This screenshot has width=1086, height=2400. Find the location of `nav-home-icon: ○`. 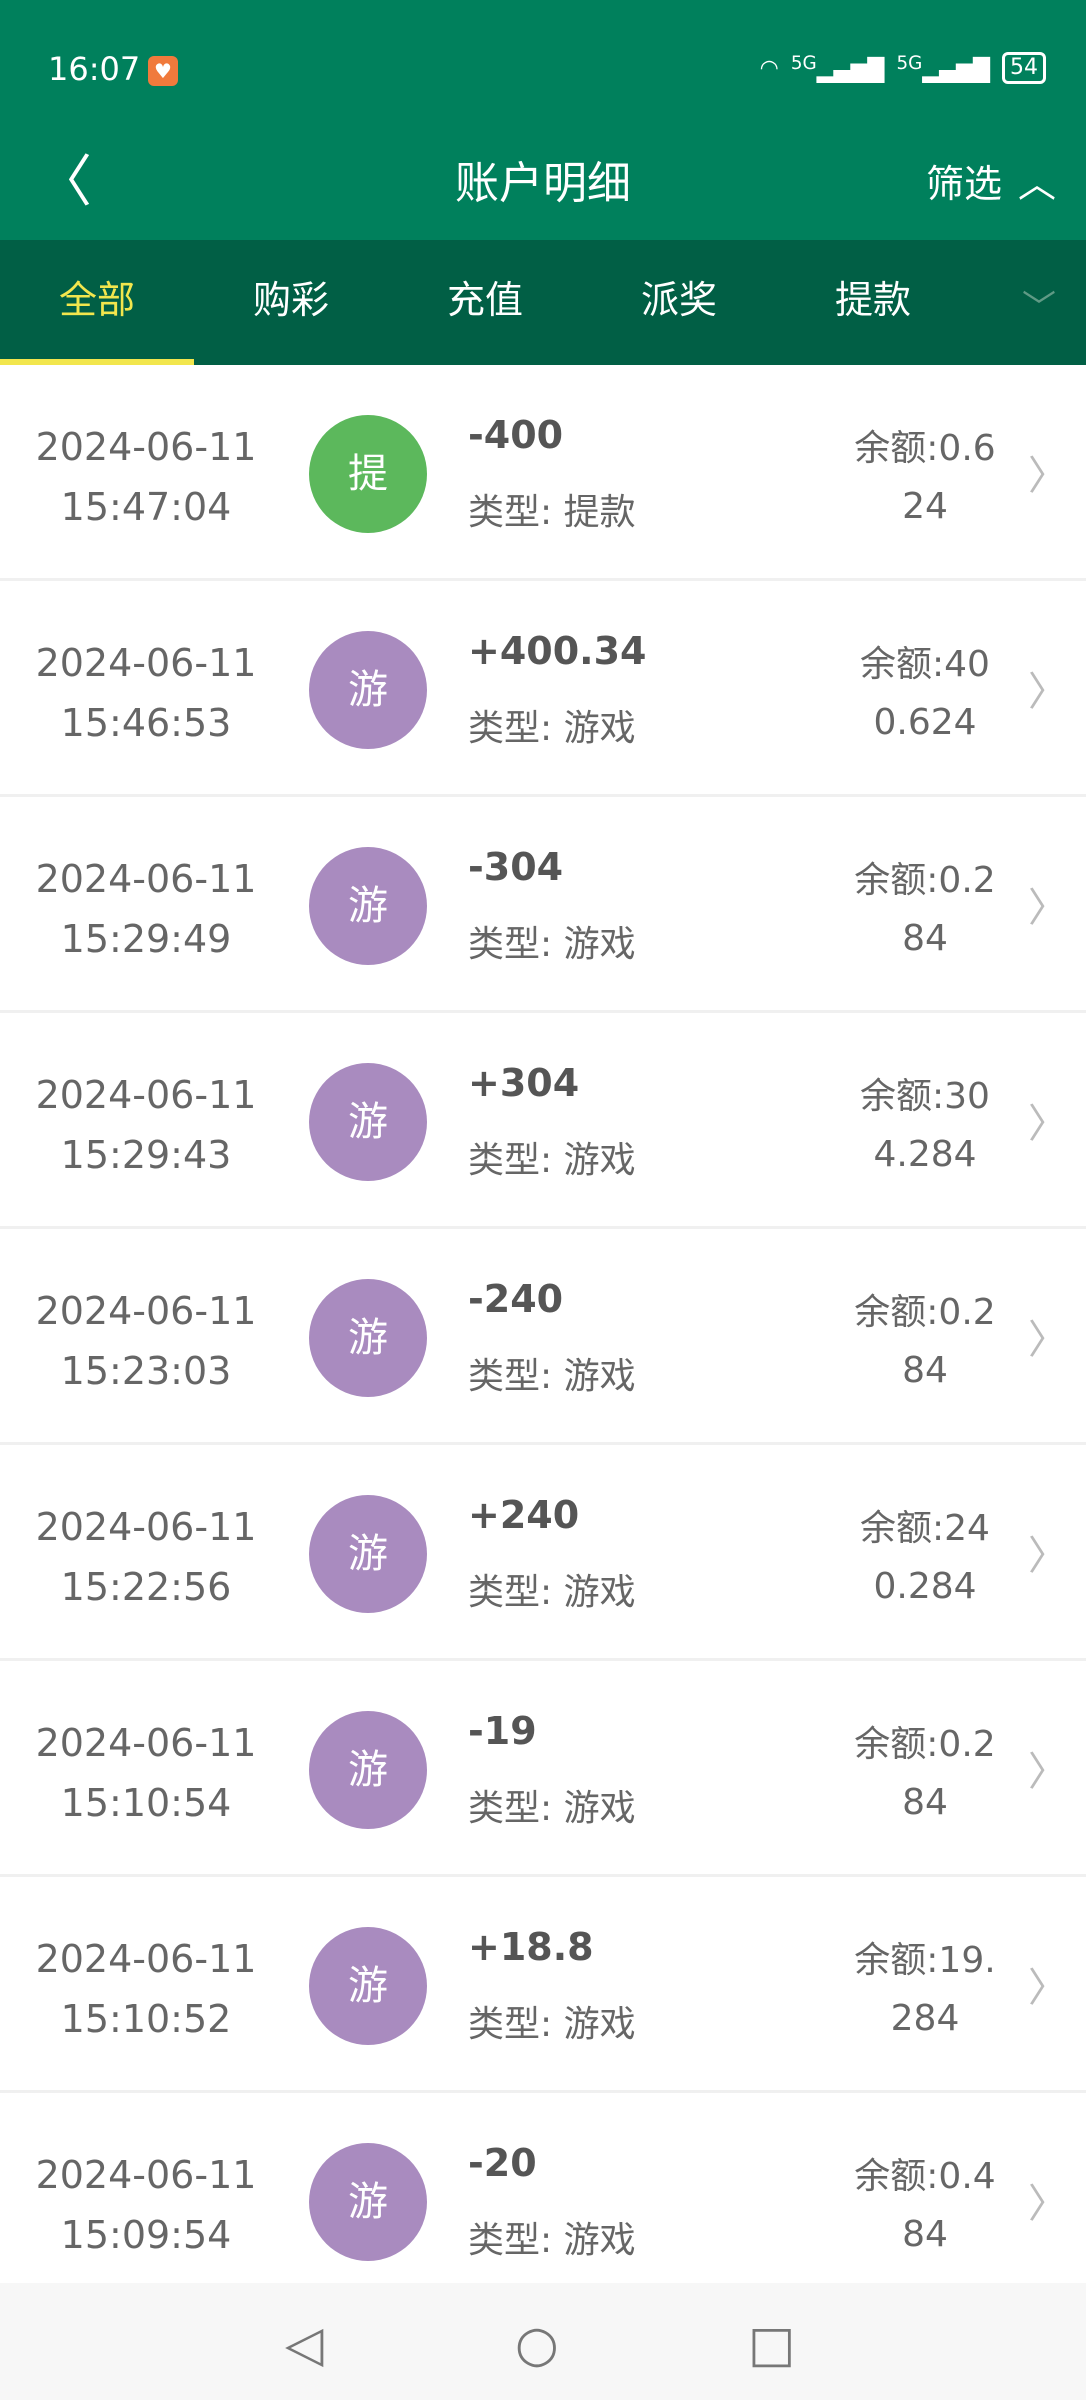

nav-home-icon: ○ is located at coordinates (537, 2344).